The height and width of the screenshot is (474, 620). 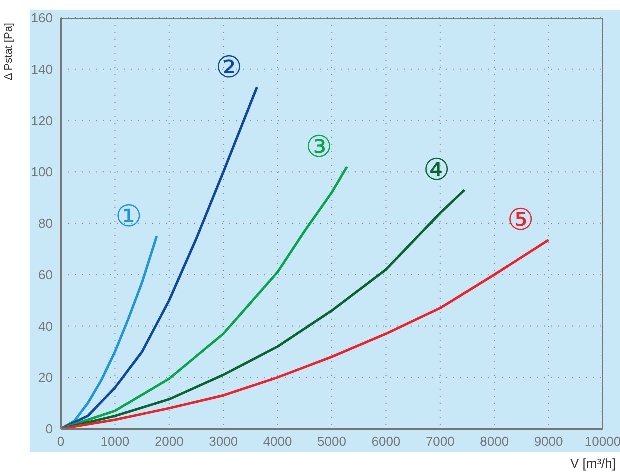 I want to click on x-tick-label: 0, so click(x=61, y=442).